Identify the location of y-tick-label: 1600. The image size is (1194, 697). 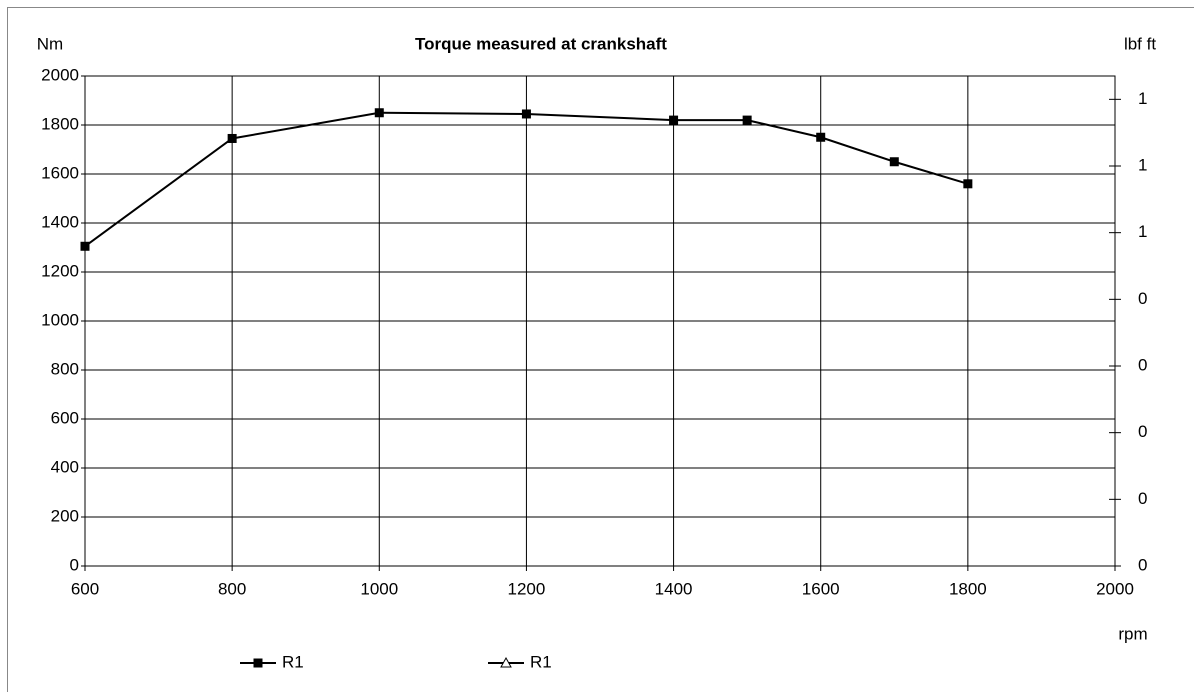
(60, 172).